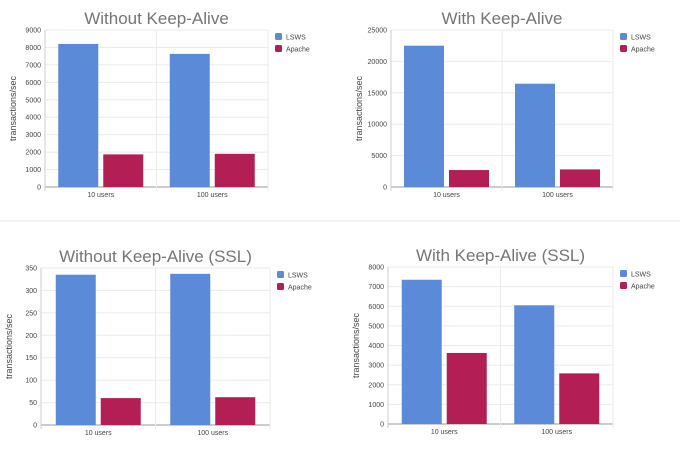 The height and width of the screenshot is (456, 680). Describe the element at coordinates (378, 62) in the screenshot. I see `y-tick-label: 20000` at that location.